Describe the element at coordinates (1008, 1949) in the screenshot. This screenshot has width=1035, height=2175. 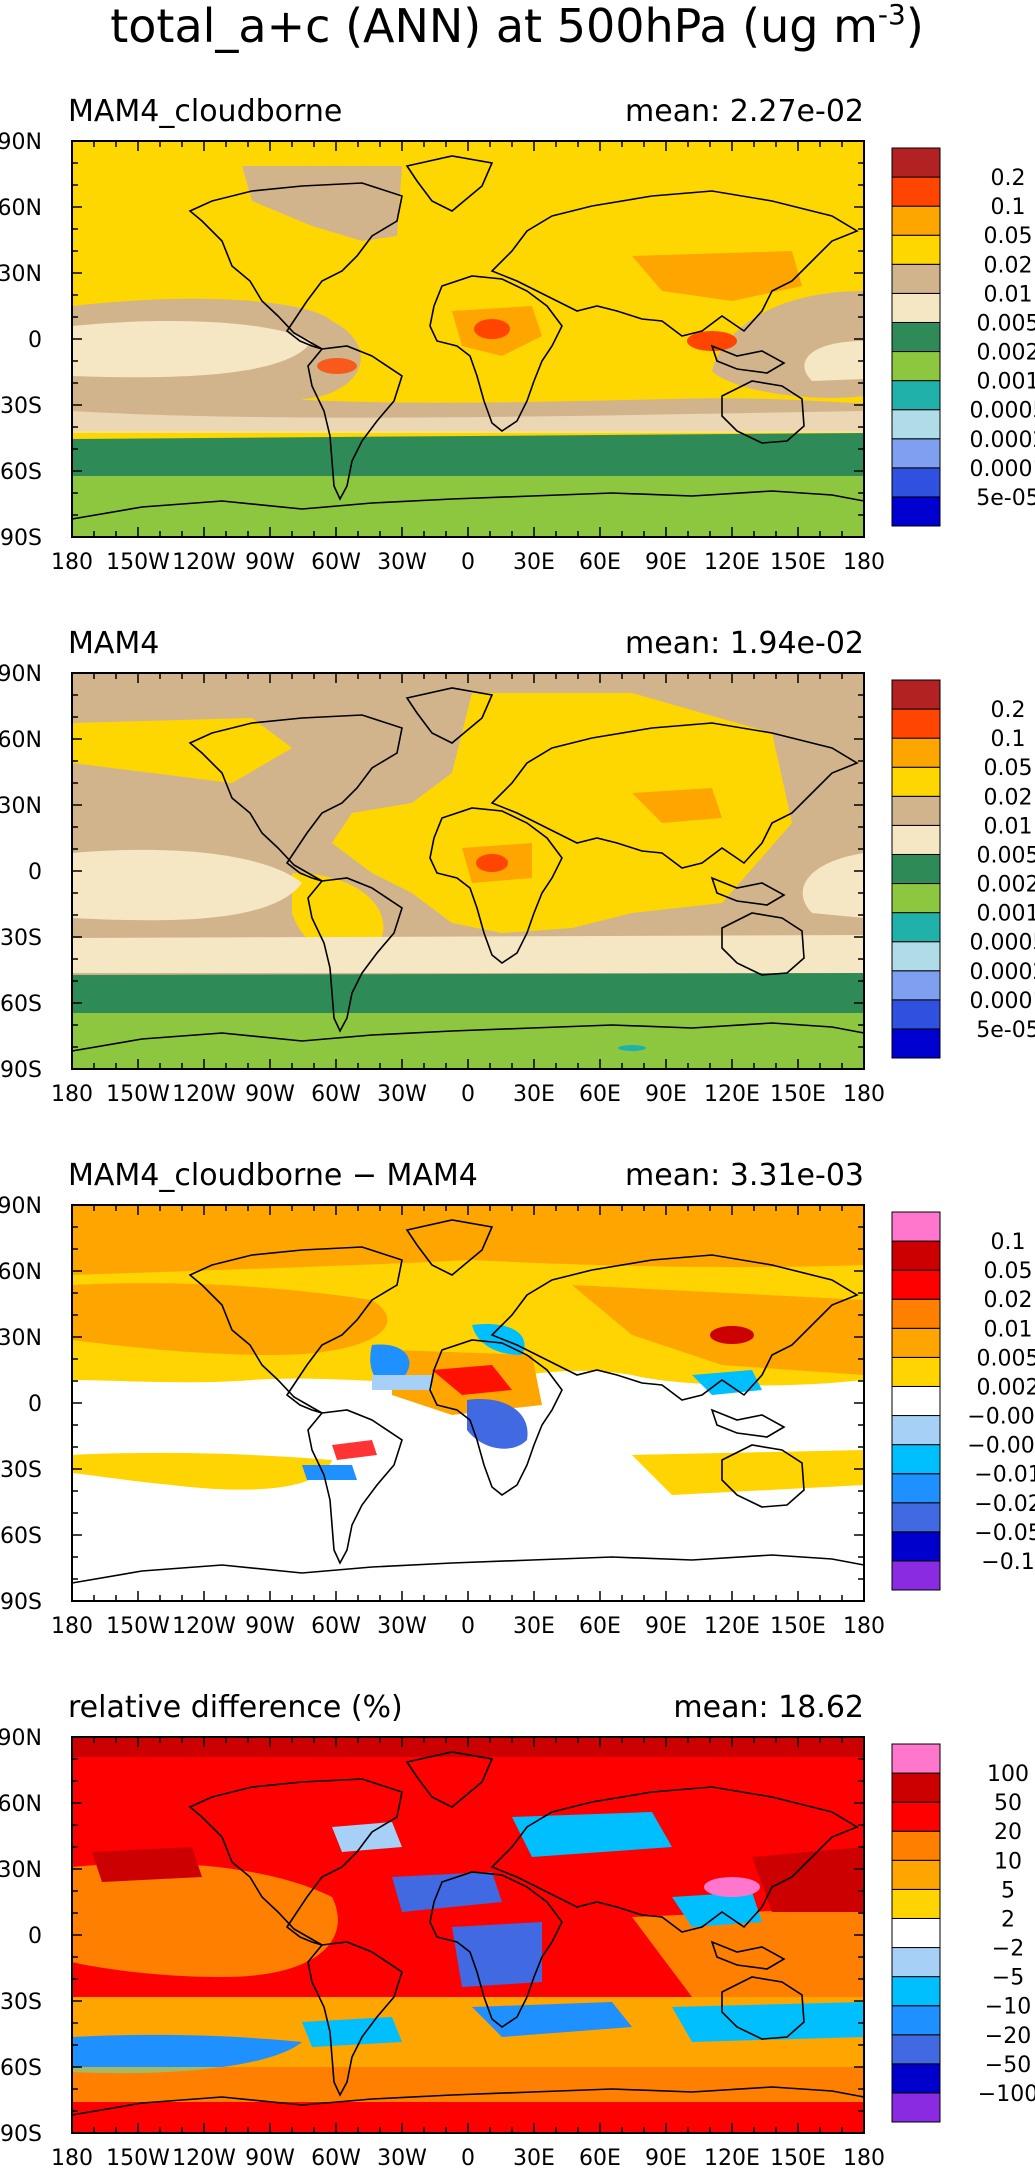
I see `colorbar-level: −2` at that location.